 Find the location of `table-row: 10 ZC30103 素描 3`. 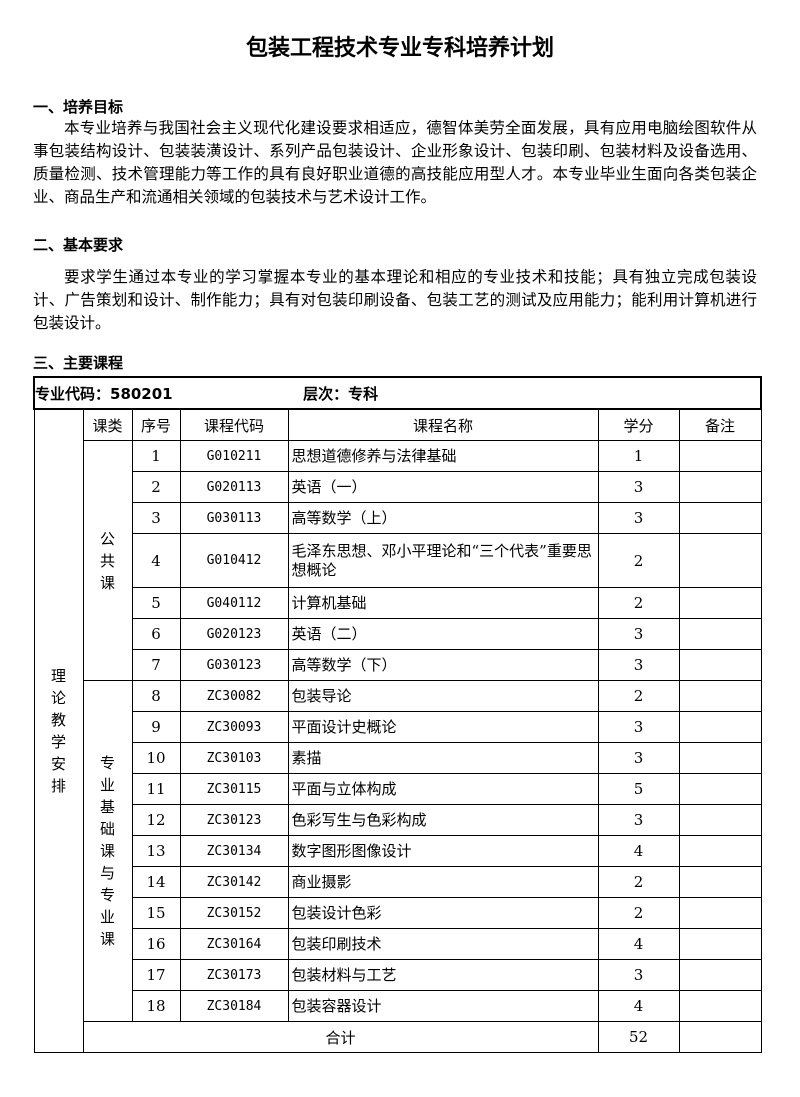

table-row: 10 ZC30103 素描 3 is located at coordinates (398, 758).